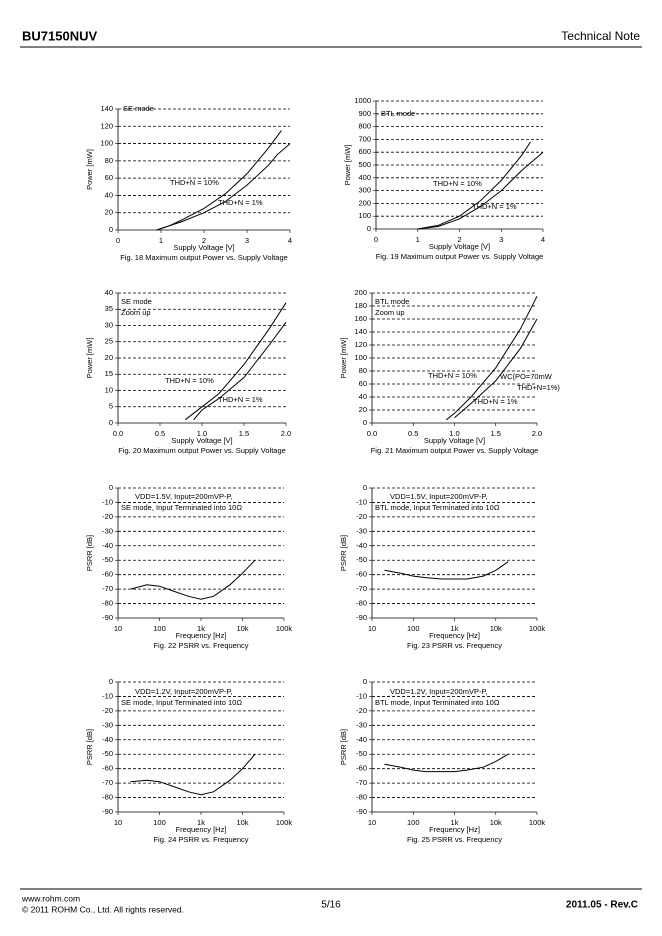 Image resolution: width=662 pixels, height=936 pixels. I want to click on figure-caption: Fig. 22 PSRR vs. Frequency, so click(200, 645).